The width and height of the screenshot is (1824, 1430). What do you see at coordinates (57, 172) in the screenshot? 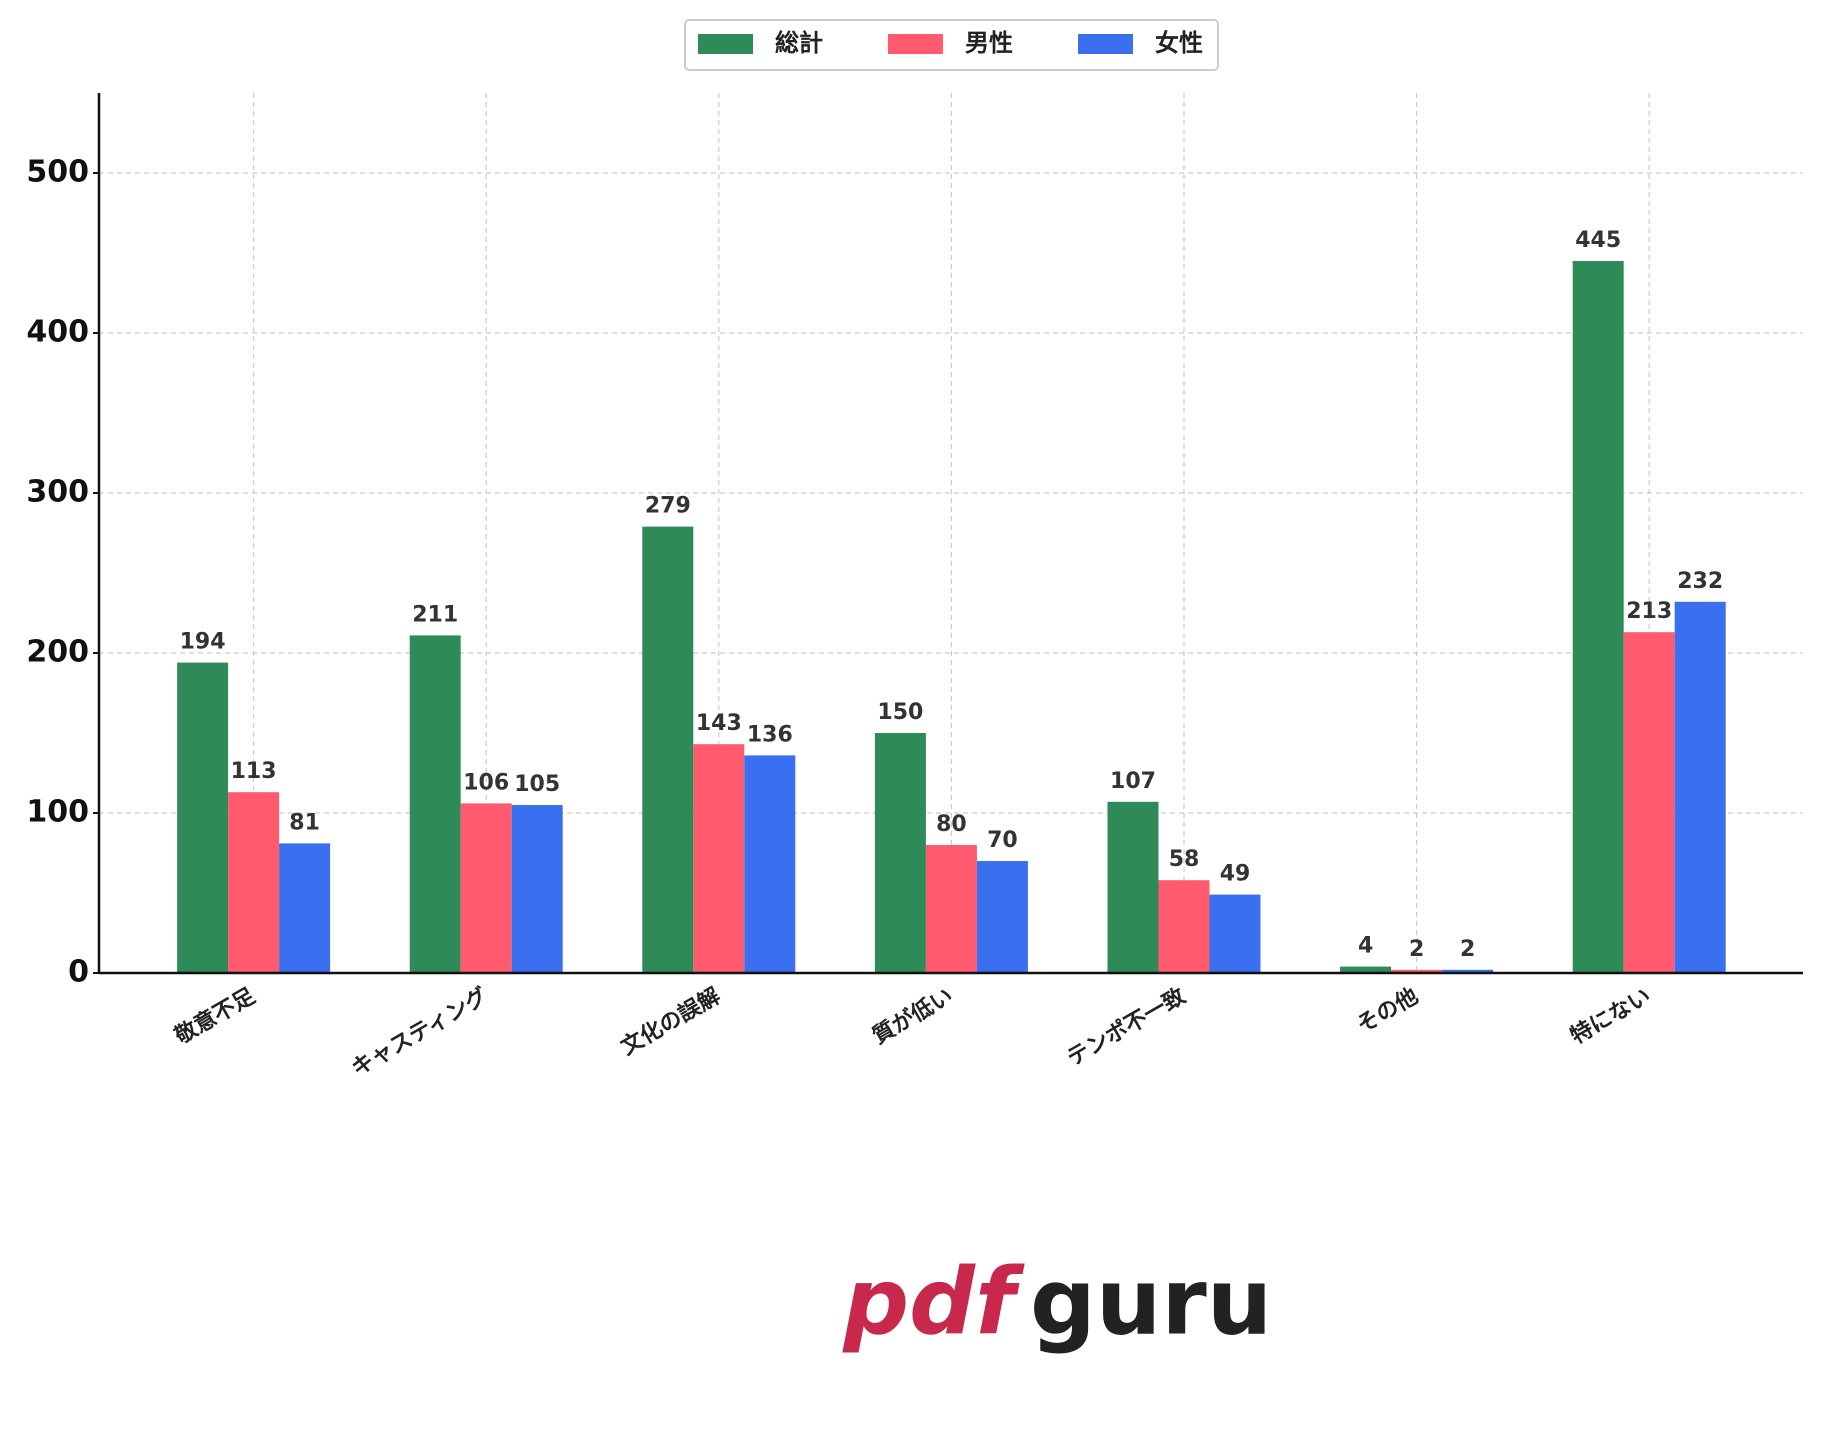
I see `y-tick-label: 500` at bounding box center [57, 172].